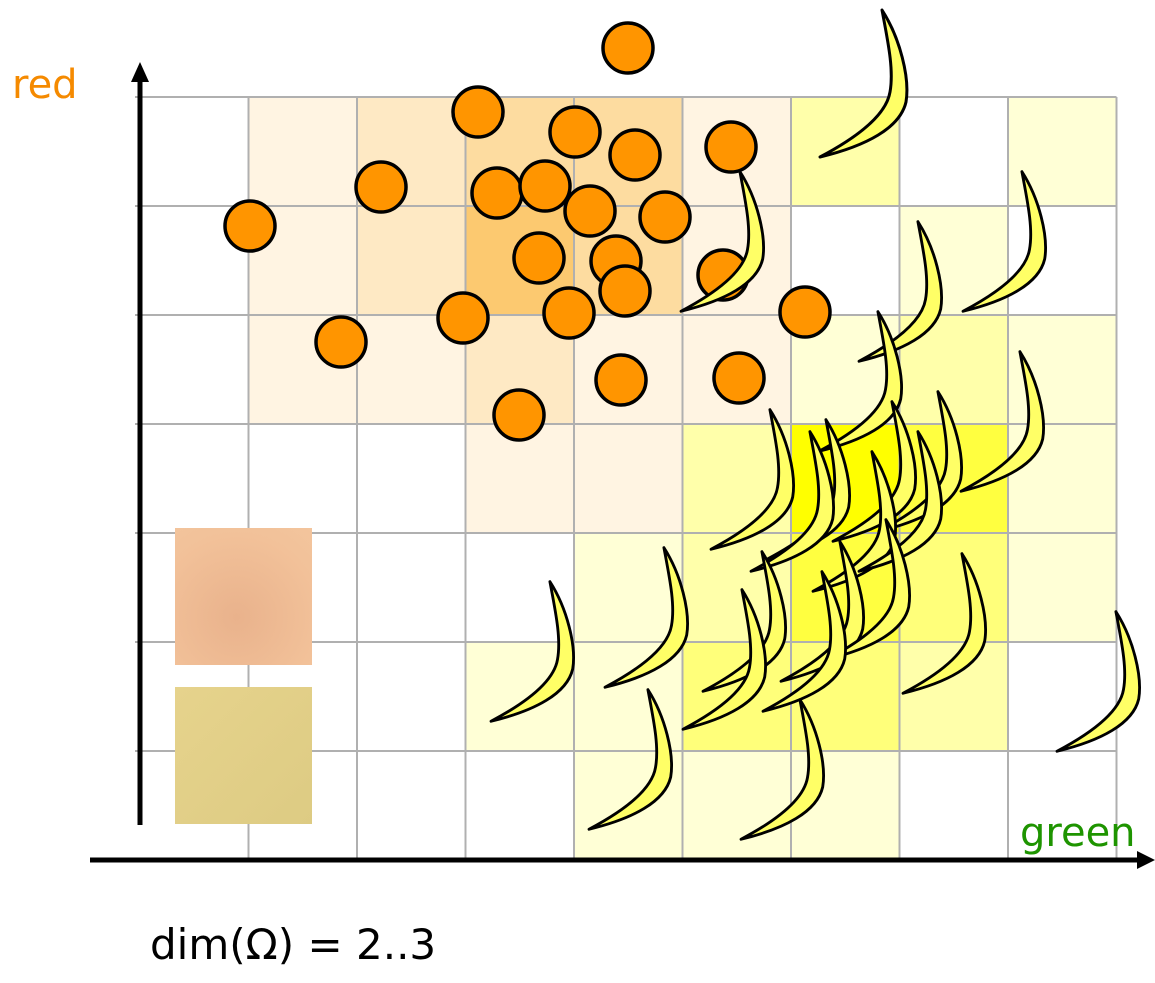 The image size is (1155, 983). What do you see at coordinates (293, 944) in the screenshot?
I see `dimension-formula: dim(Ω) = 2..3` at bounding box center [293, 944].